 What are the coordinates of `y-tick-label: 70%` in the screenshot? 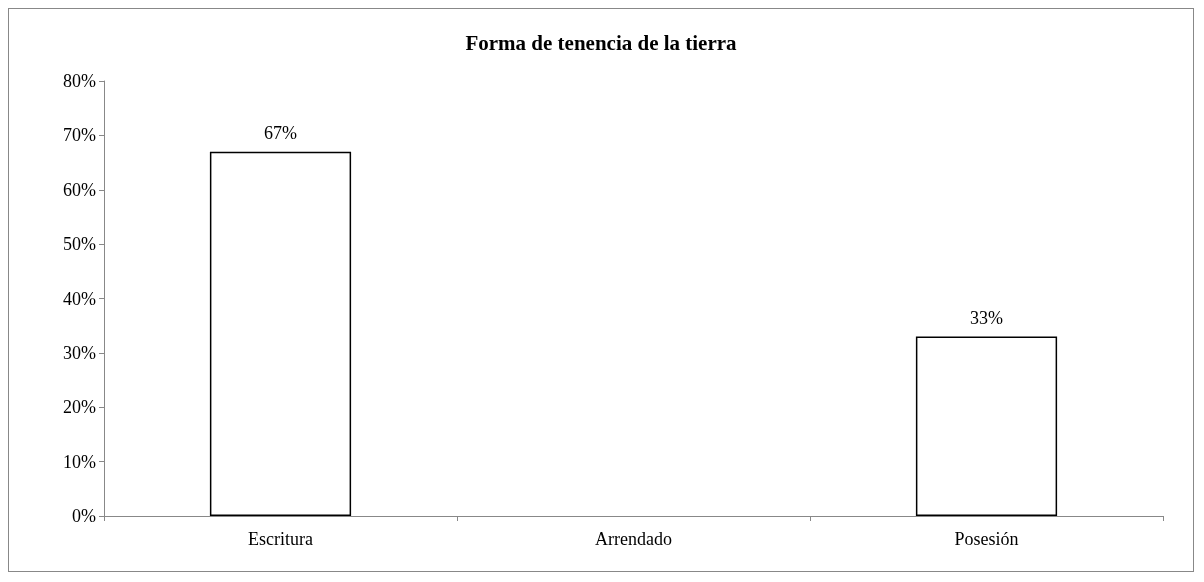 It's located at (79, 135).